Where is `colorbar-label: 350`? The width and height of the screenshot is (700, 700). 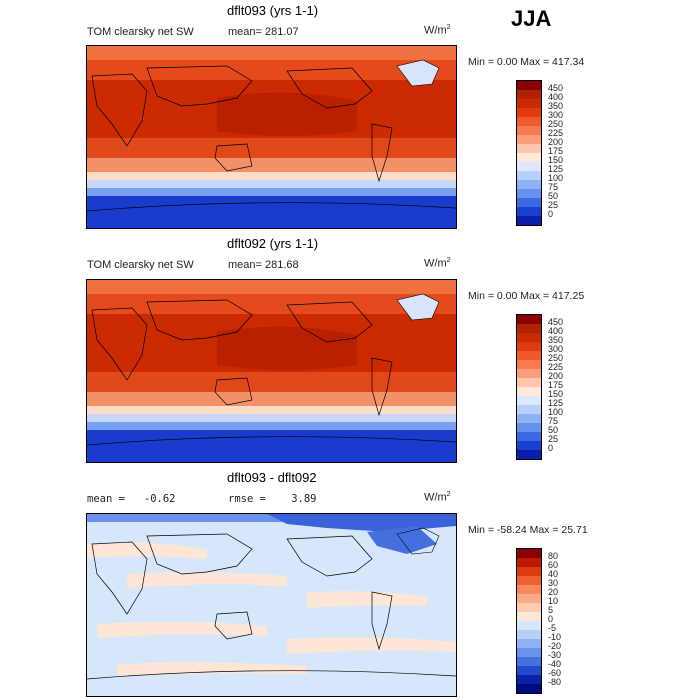
colorbar-label: 350 is located at coordinates (556, 106).